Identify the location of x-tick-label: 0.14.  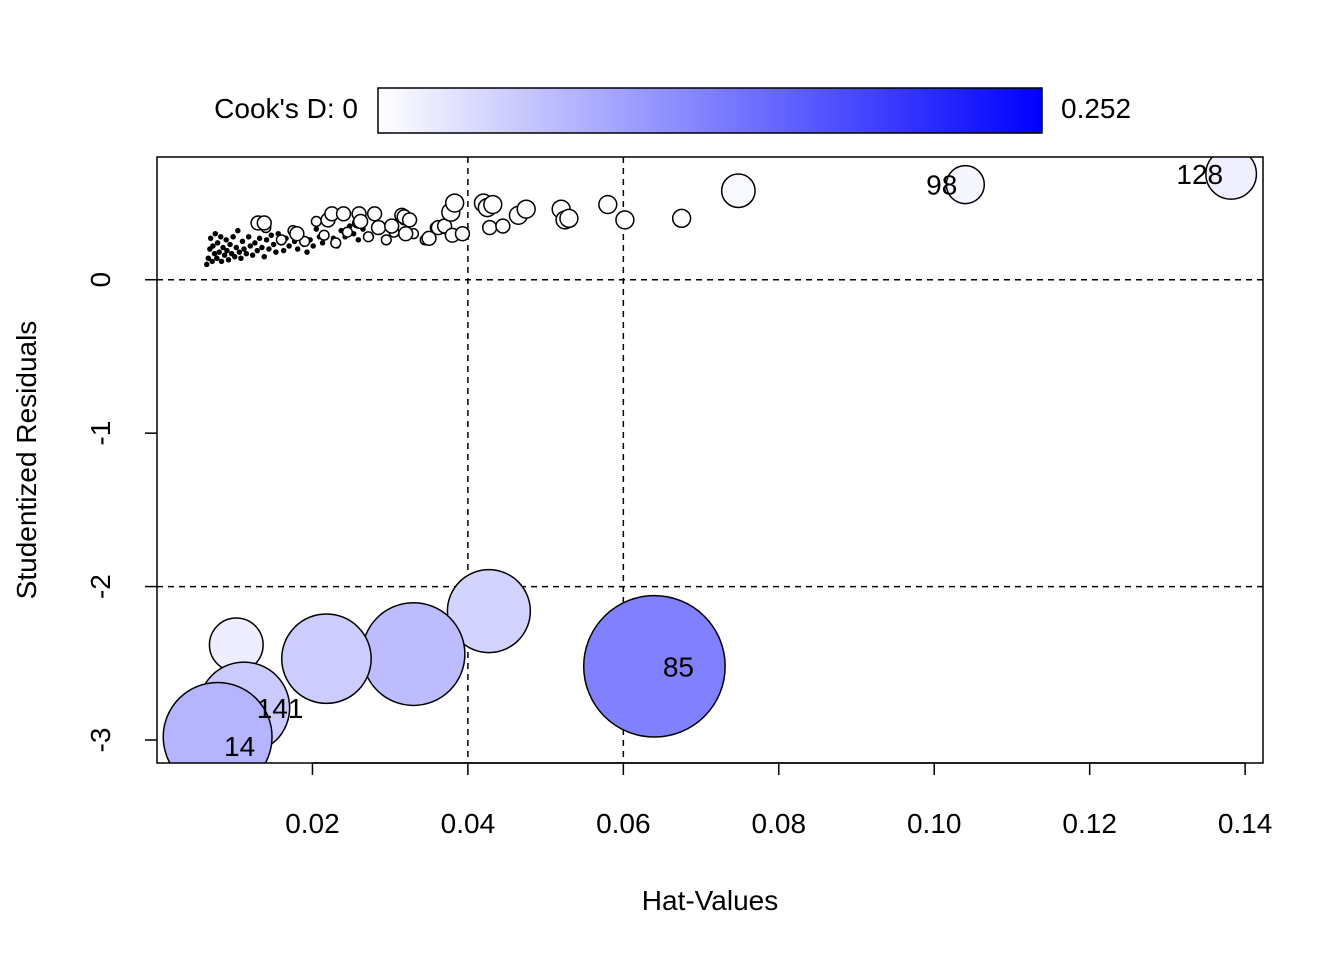
(1245, 823).